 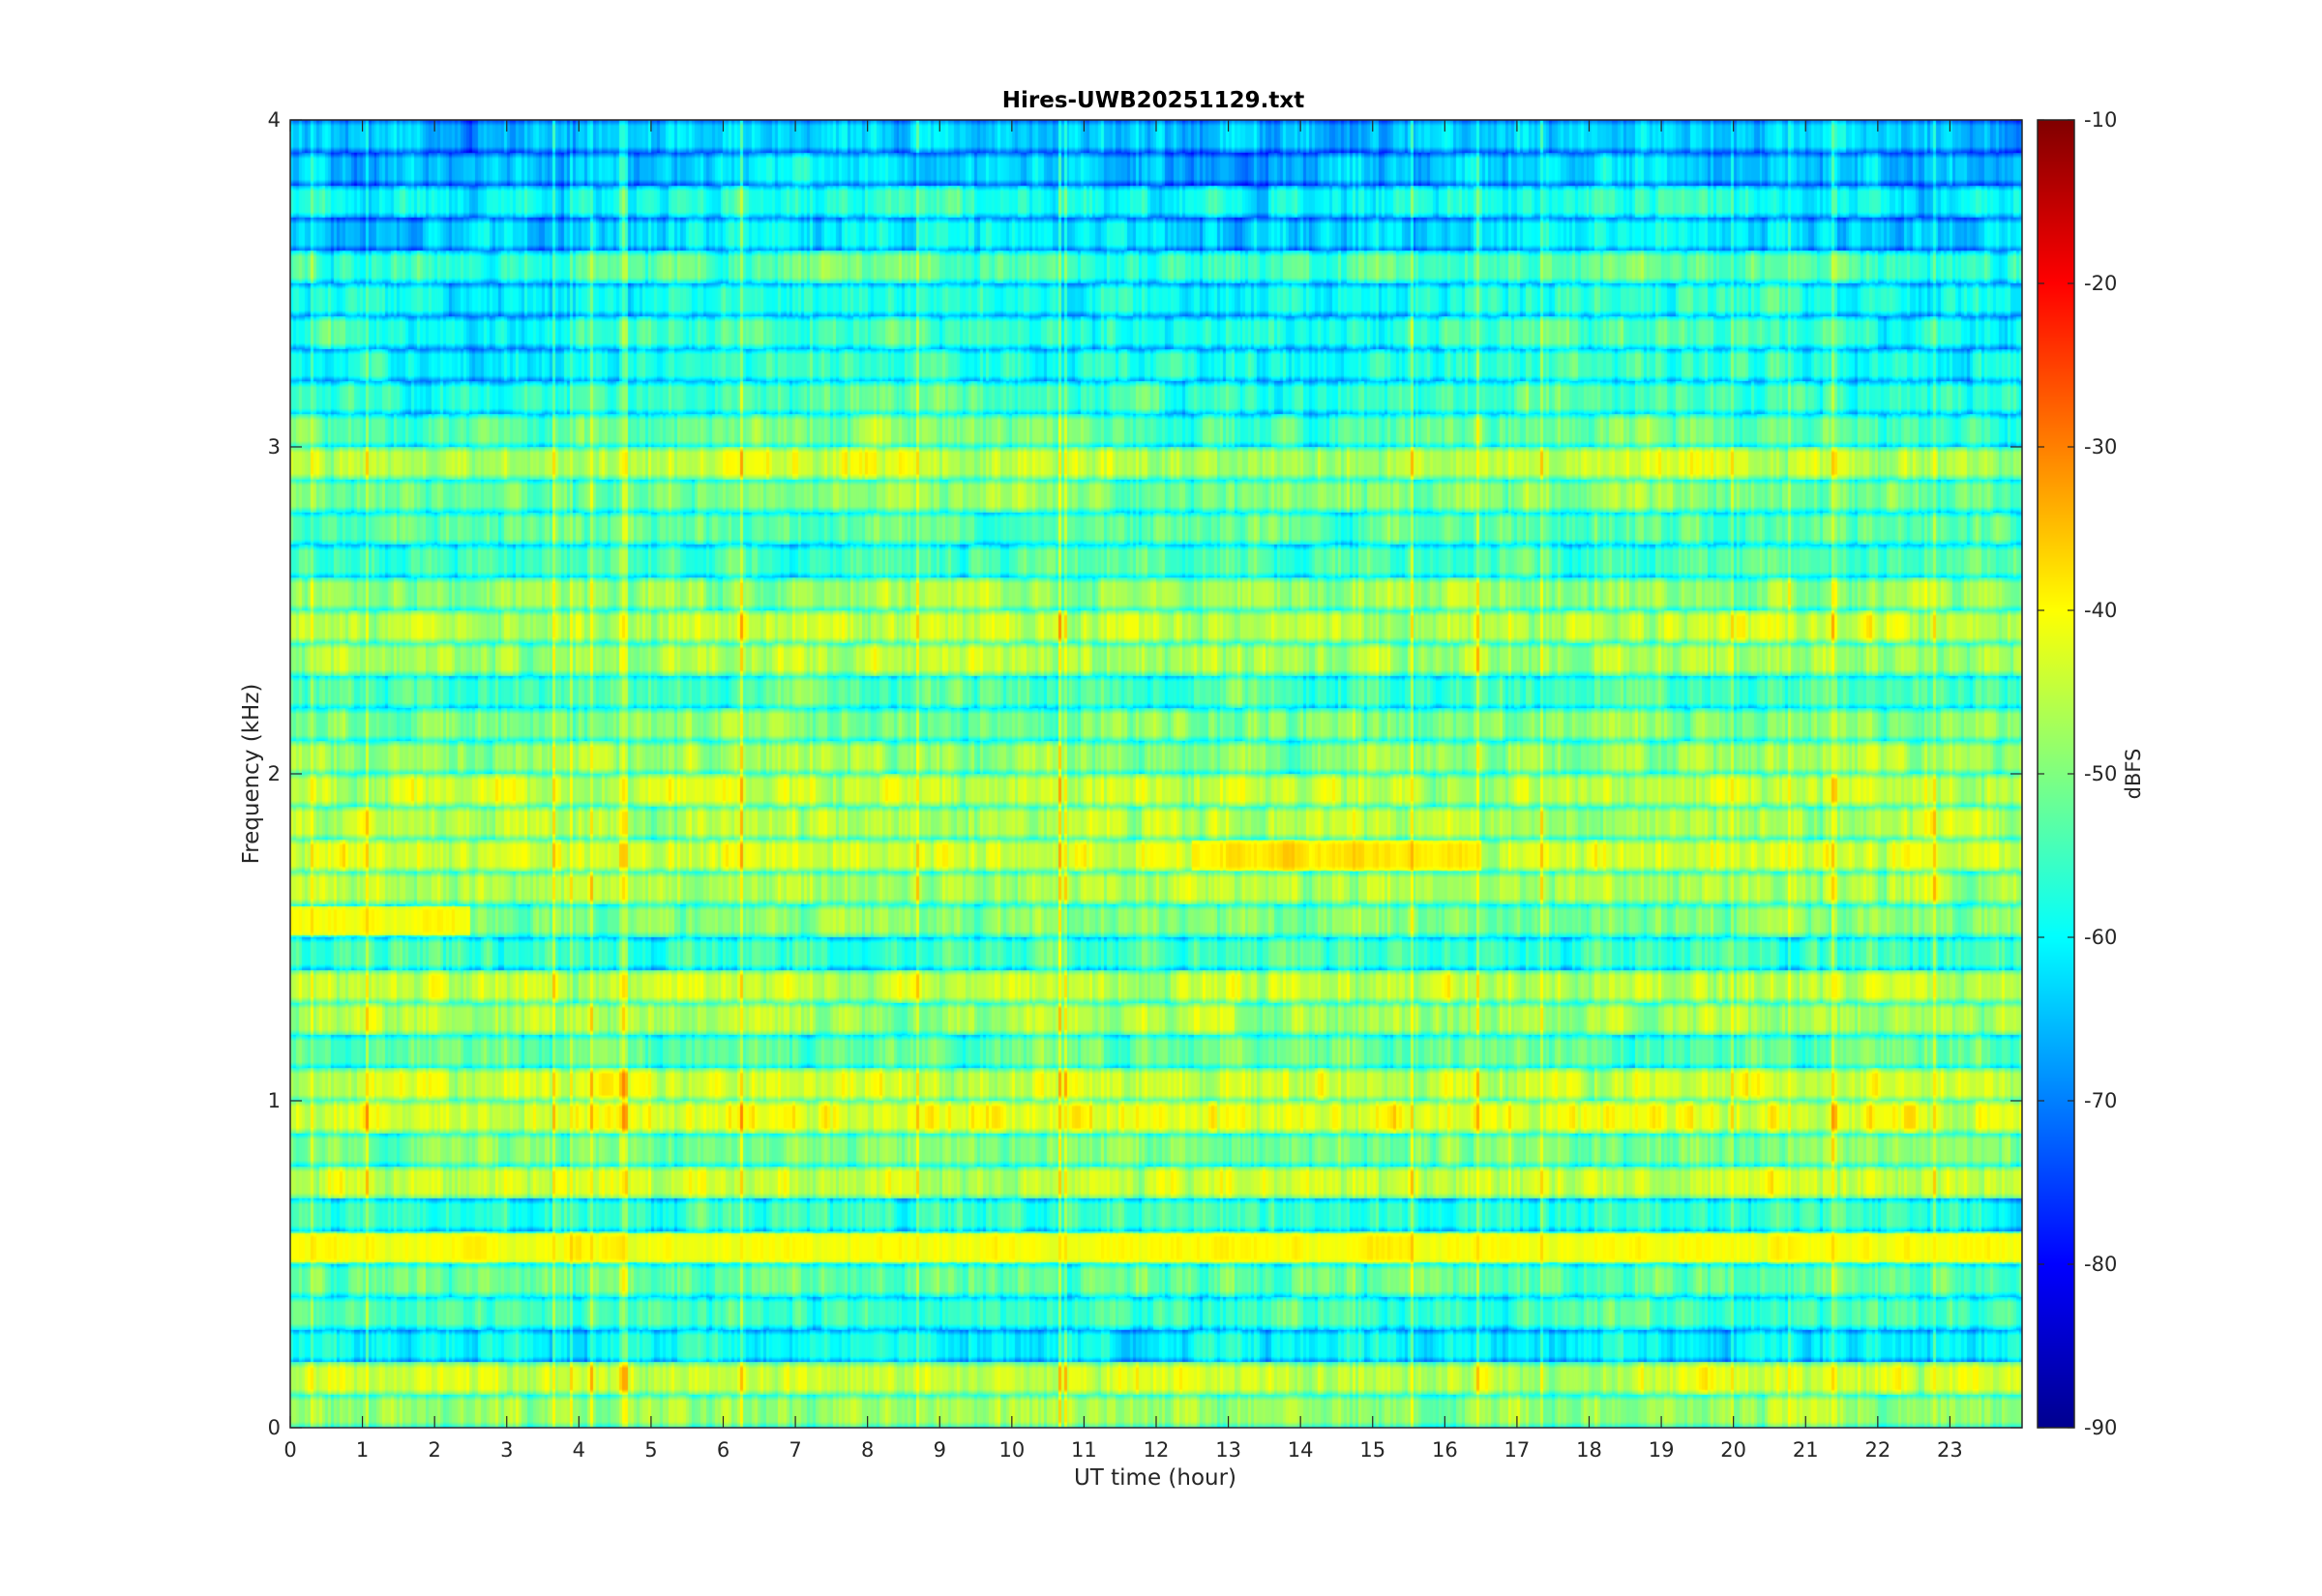 I want to click on x-tick-label: 18, so click(x=1589, y=1450).